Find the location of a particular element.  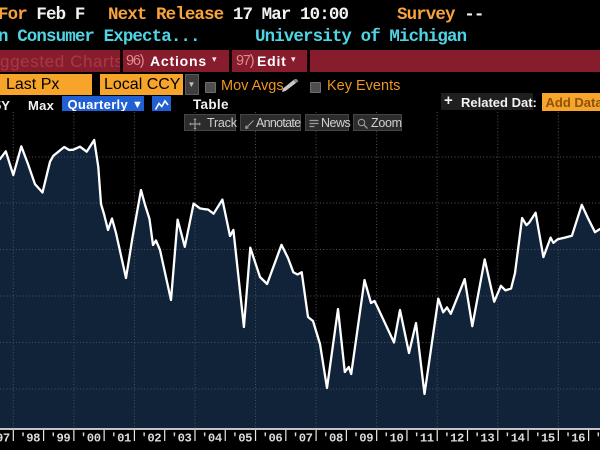

svg-text: '06 is located at coordinates (272, 439).